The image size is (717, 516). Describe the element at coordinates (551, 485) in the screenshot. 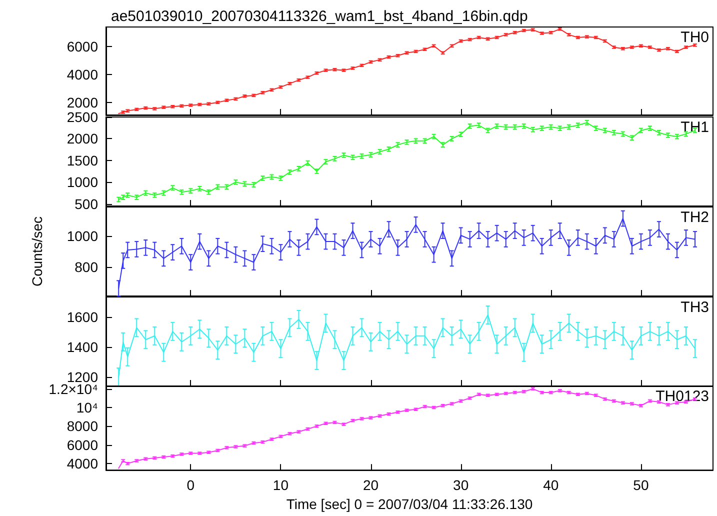

I see `x-tick-label: 40` at that location.